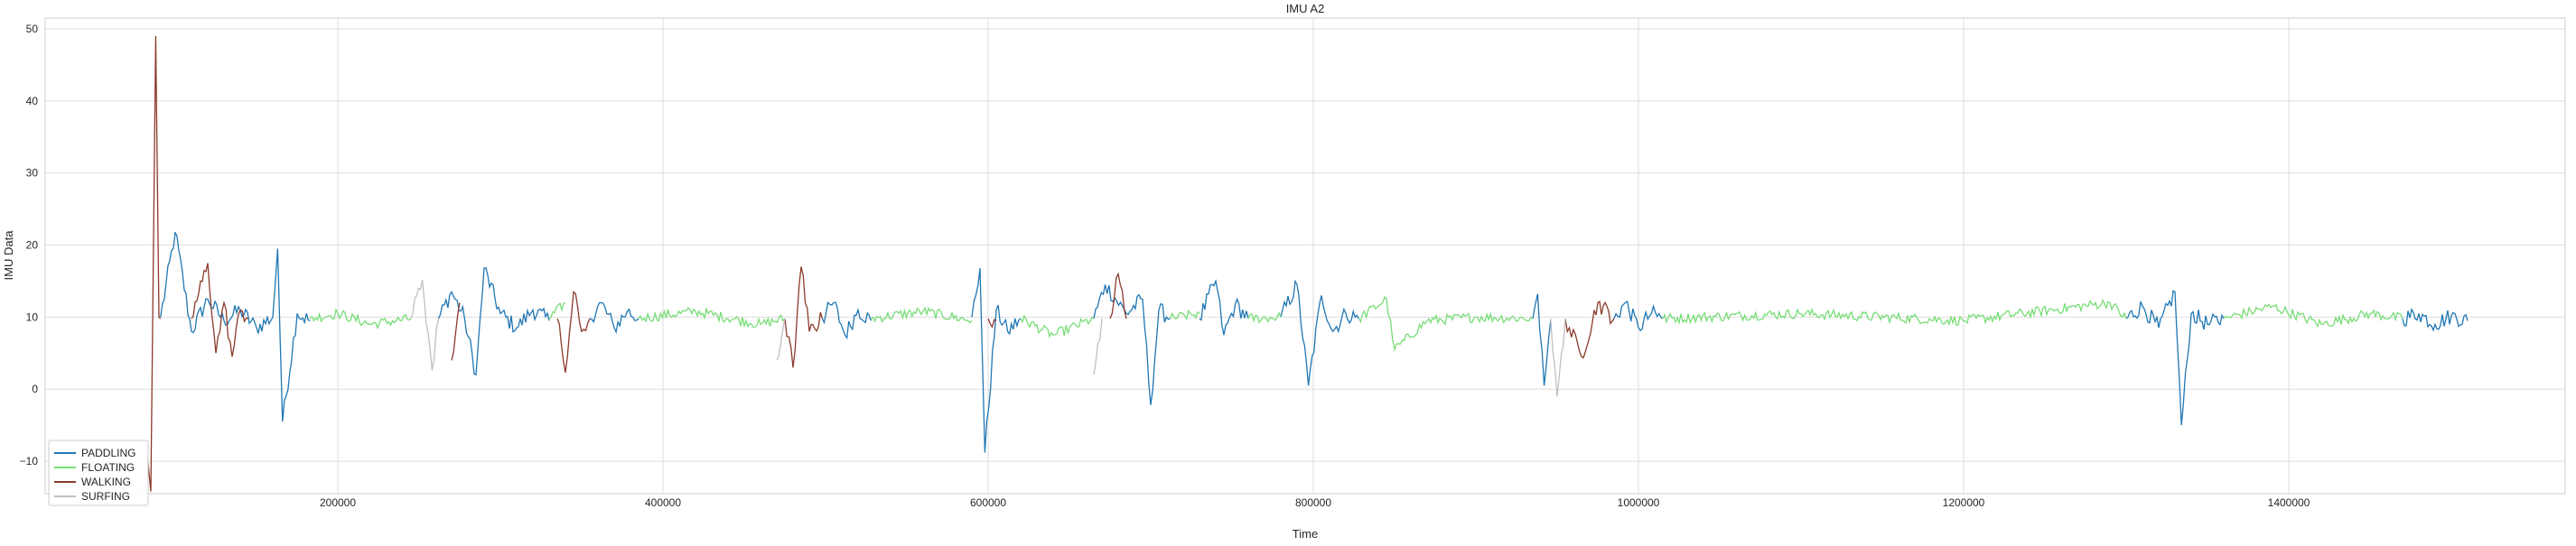 Image resolution: width=2576 pixels, height=546 pixels. I want to click on chart-title: IMU A2, so click(1305, 8).